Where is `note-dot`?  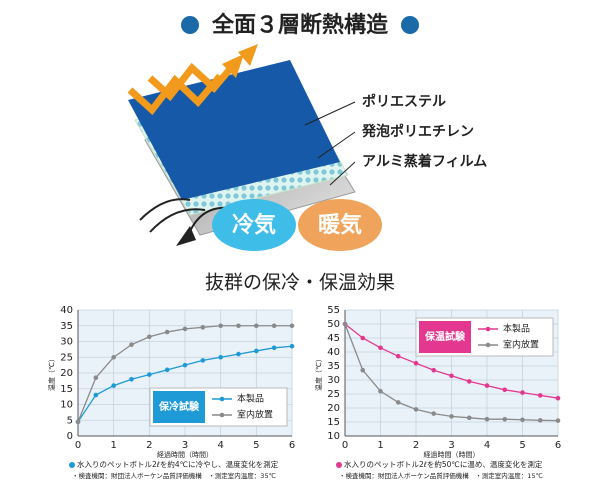 note-dot is located at coordinates (72, 465).